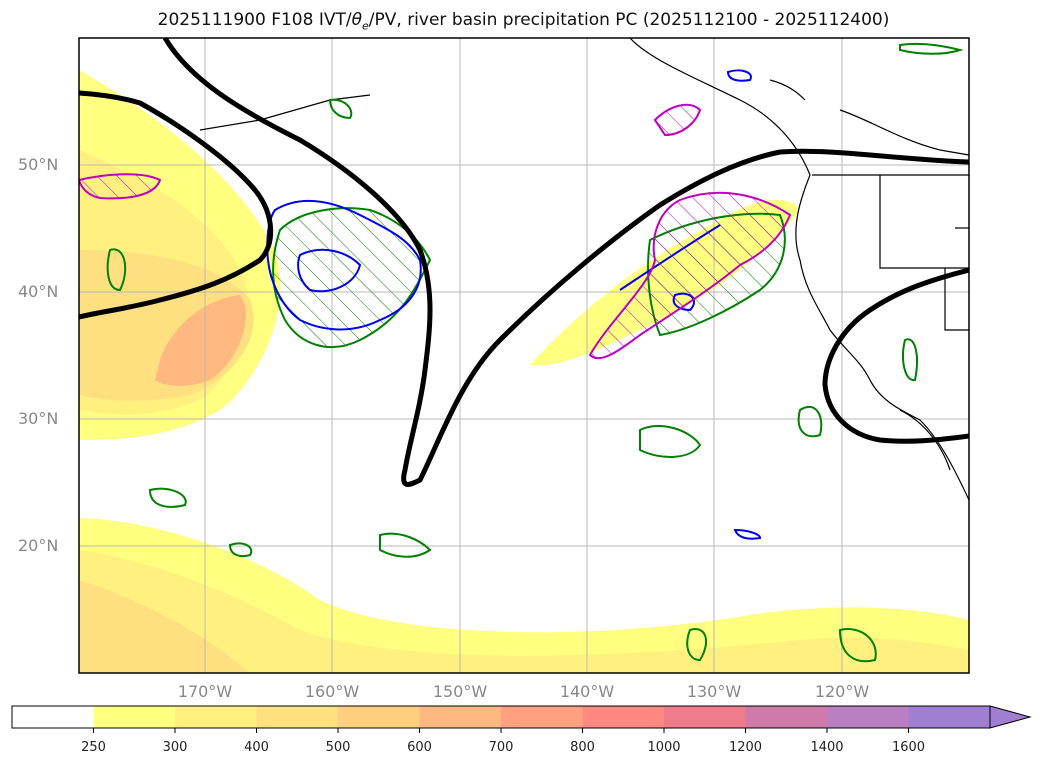 This screenshot has width=1047, height=767. Describe the element at coordinates (745, 747) in the screenshot. I see `colorbar-tick-label: 1200` at that location.